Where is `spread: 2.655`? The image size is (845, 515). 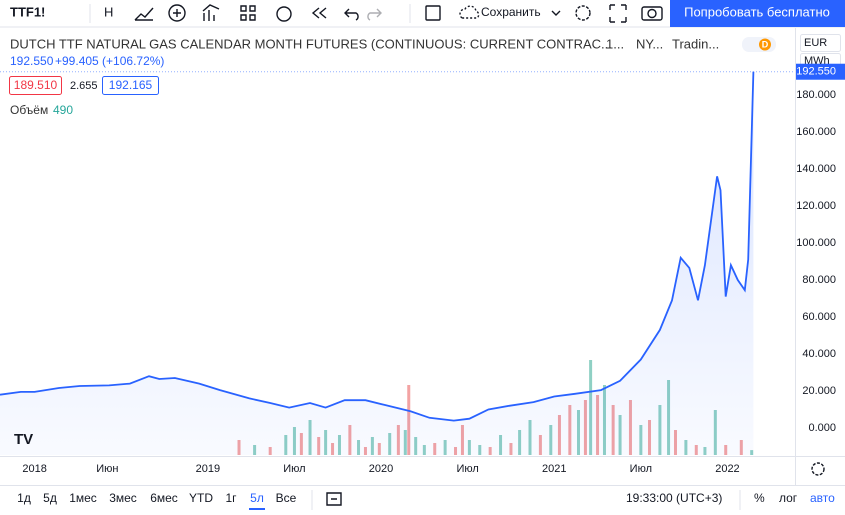
spread: 2.655 is located at coordinates (84, 86).